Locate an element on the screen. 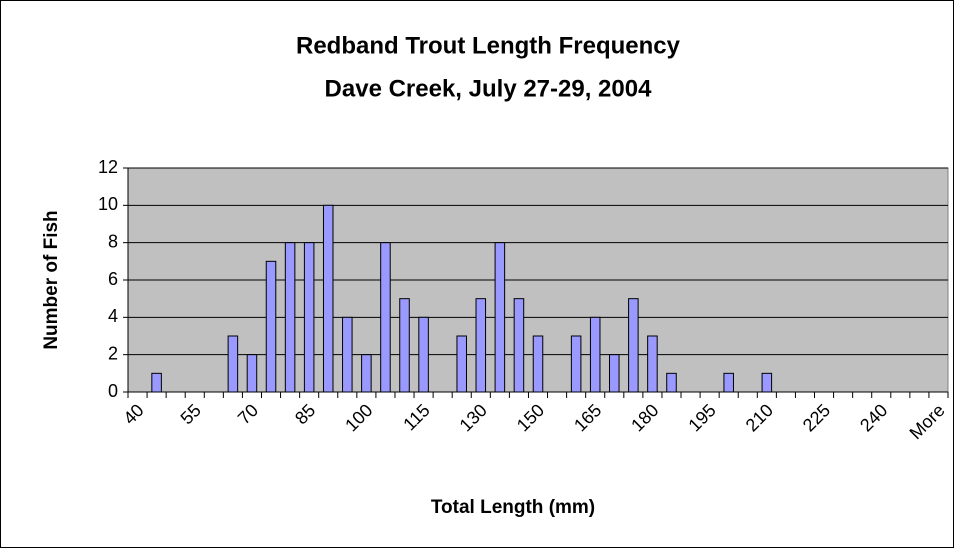 This screenshot has height=548, width=954. y-tick-label: 6 is located at coordinates (113, 279).